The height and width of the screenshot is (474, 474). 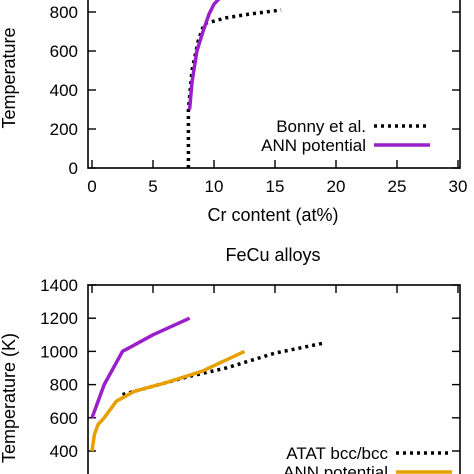 I want to click on fecu-legend: ATAT bcc/bcc ANN potential, so click(x=367, y=459).